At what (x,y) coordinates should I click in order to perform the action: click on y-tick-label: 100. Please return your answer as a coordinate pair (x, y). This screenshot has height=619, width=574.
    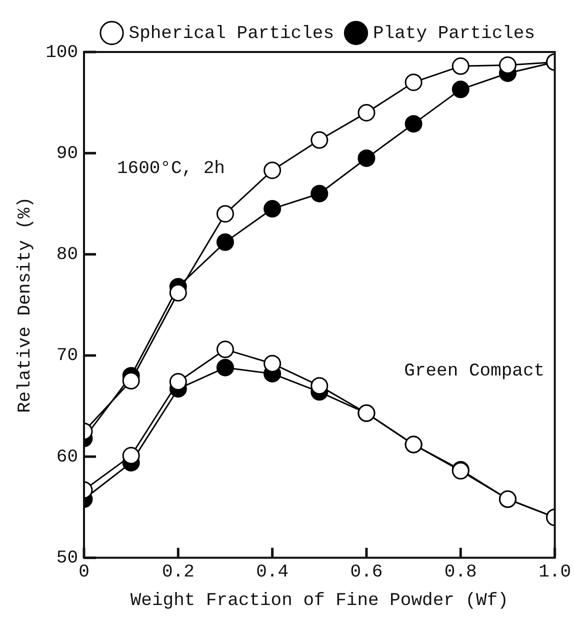
    Looking at the image, I should click on (62, 52).